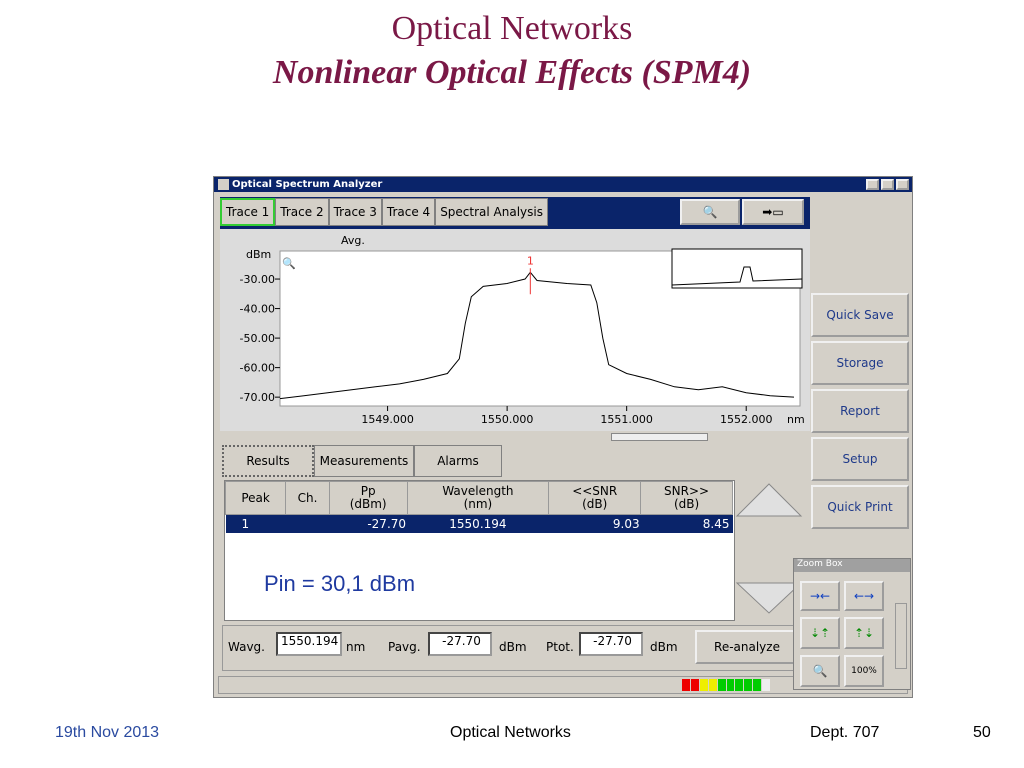 The height and width of the screenshot is (768, 1024). Describe the element at coordinates (746, 419) in the screenshot. I see `x-tick-label: 1552.000` at that location.